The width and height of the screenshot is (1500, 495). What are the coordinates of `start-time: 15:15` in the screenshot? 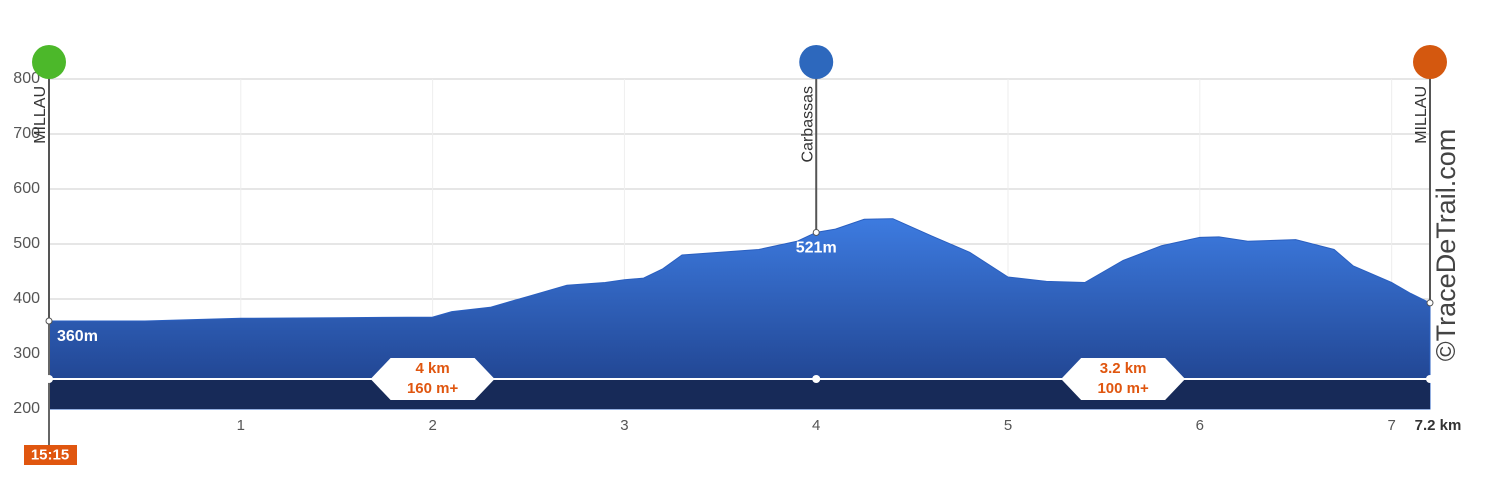 It's located at (50, 454).